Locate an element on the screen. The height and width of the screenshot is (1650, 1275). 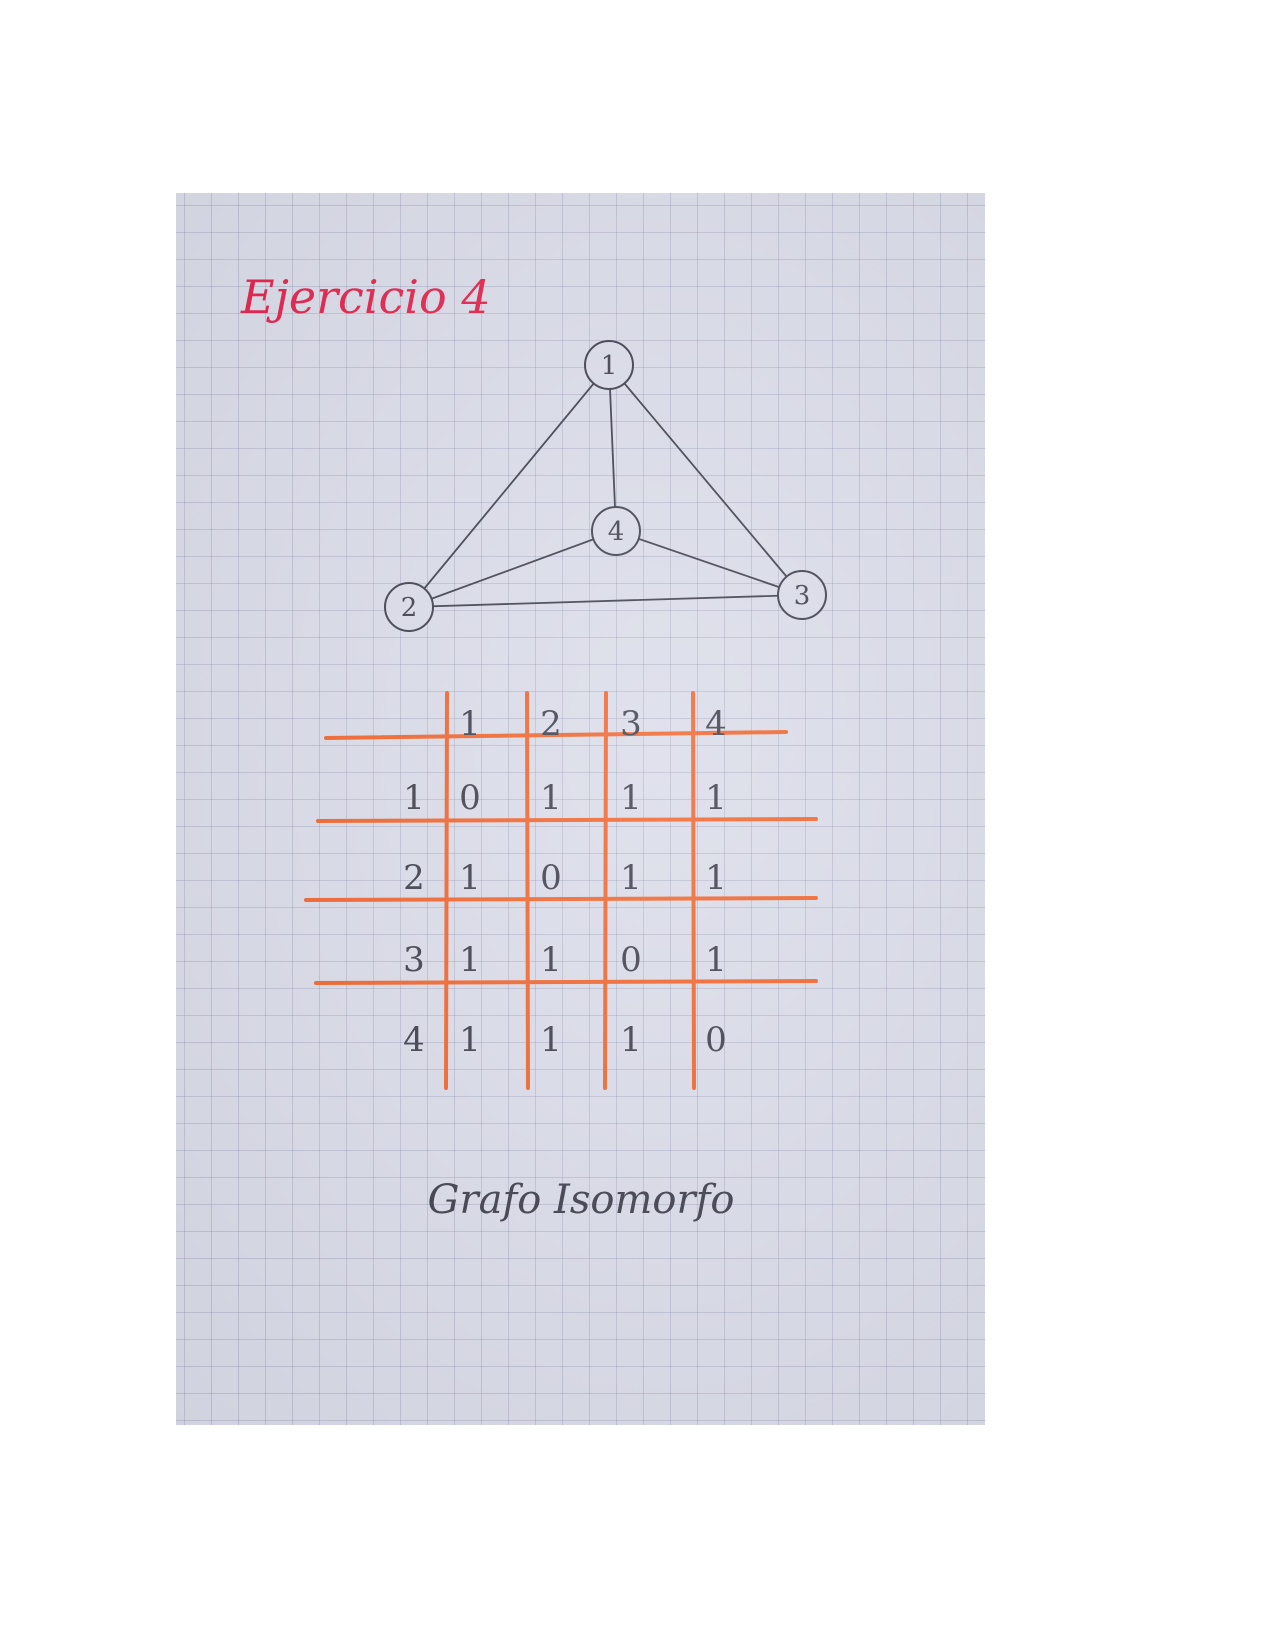
row-header-2: 2 is located at coordinates (414, 878).